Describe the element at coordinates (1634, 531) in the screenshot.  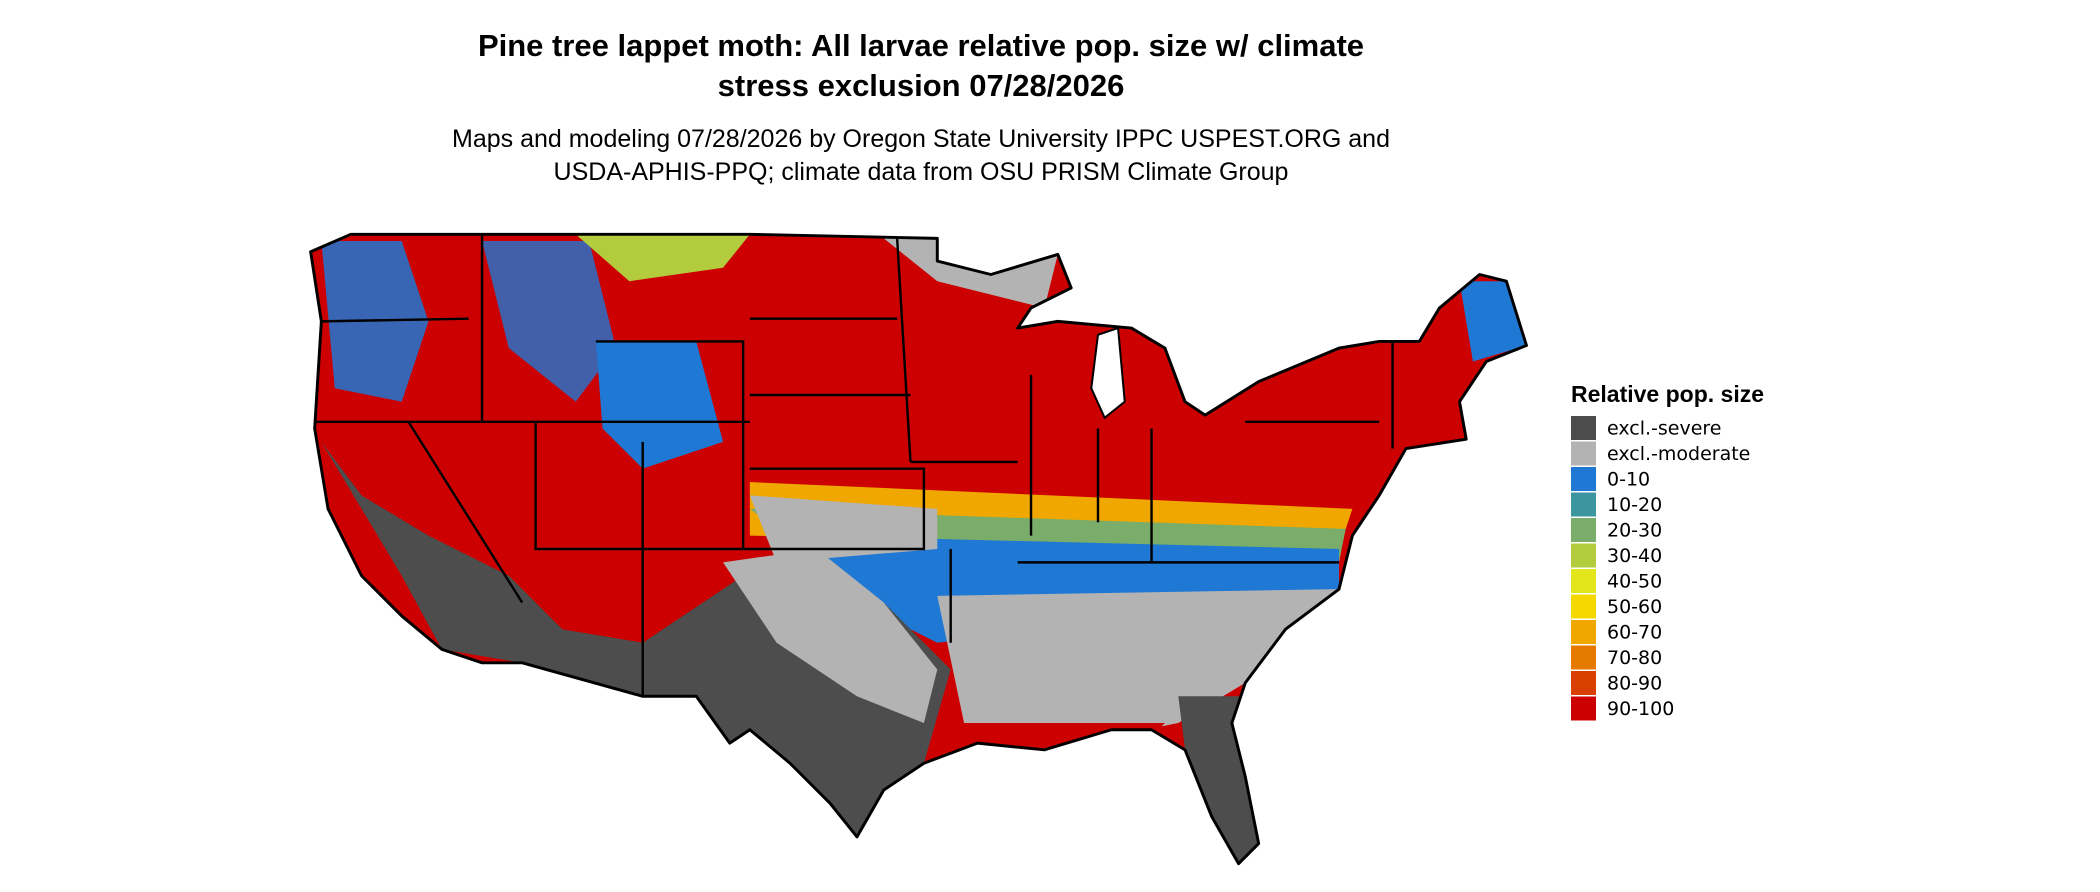
I see `legend-label: 20-30` at that location.